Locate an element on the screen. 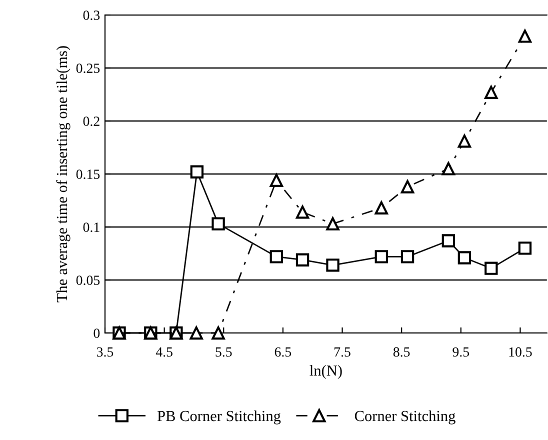 The height and width of the screenshot is (440, 548). x-tick-label: 10.5 is located at coordinates (520, 352).